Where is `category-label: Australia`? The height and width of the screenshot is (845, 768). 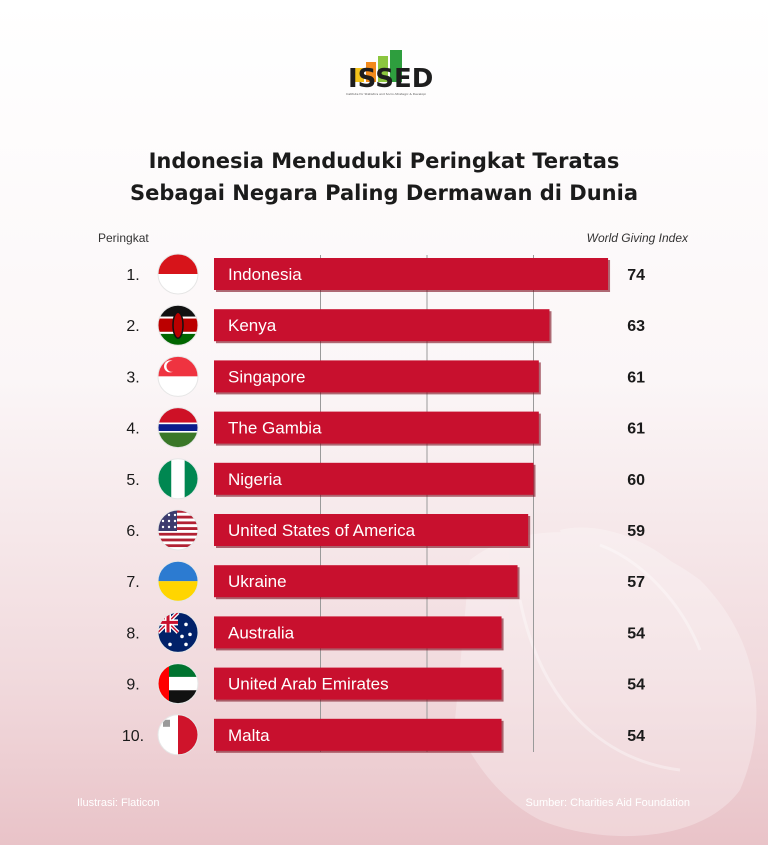
category-label: Australia is located at coordinates (261, 632).